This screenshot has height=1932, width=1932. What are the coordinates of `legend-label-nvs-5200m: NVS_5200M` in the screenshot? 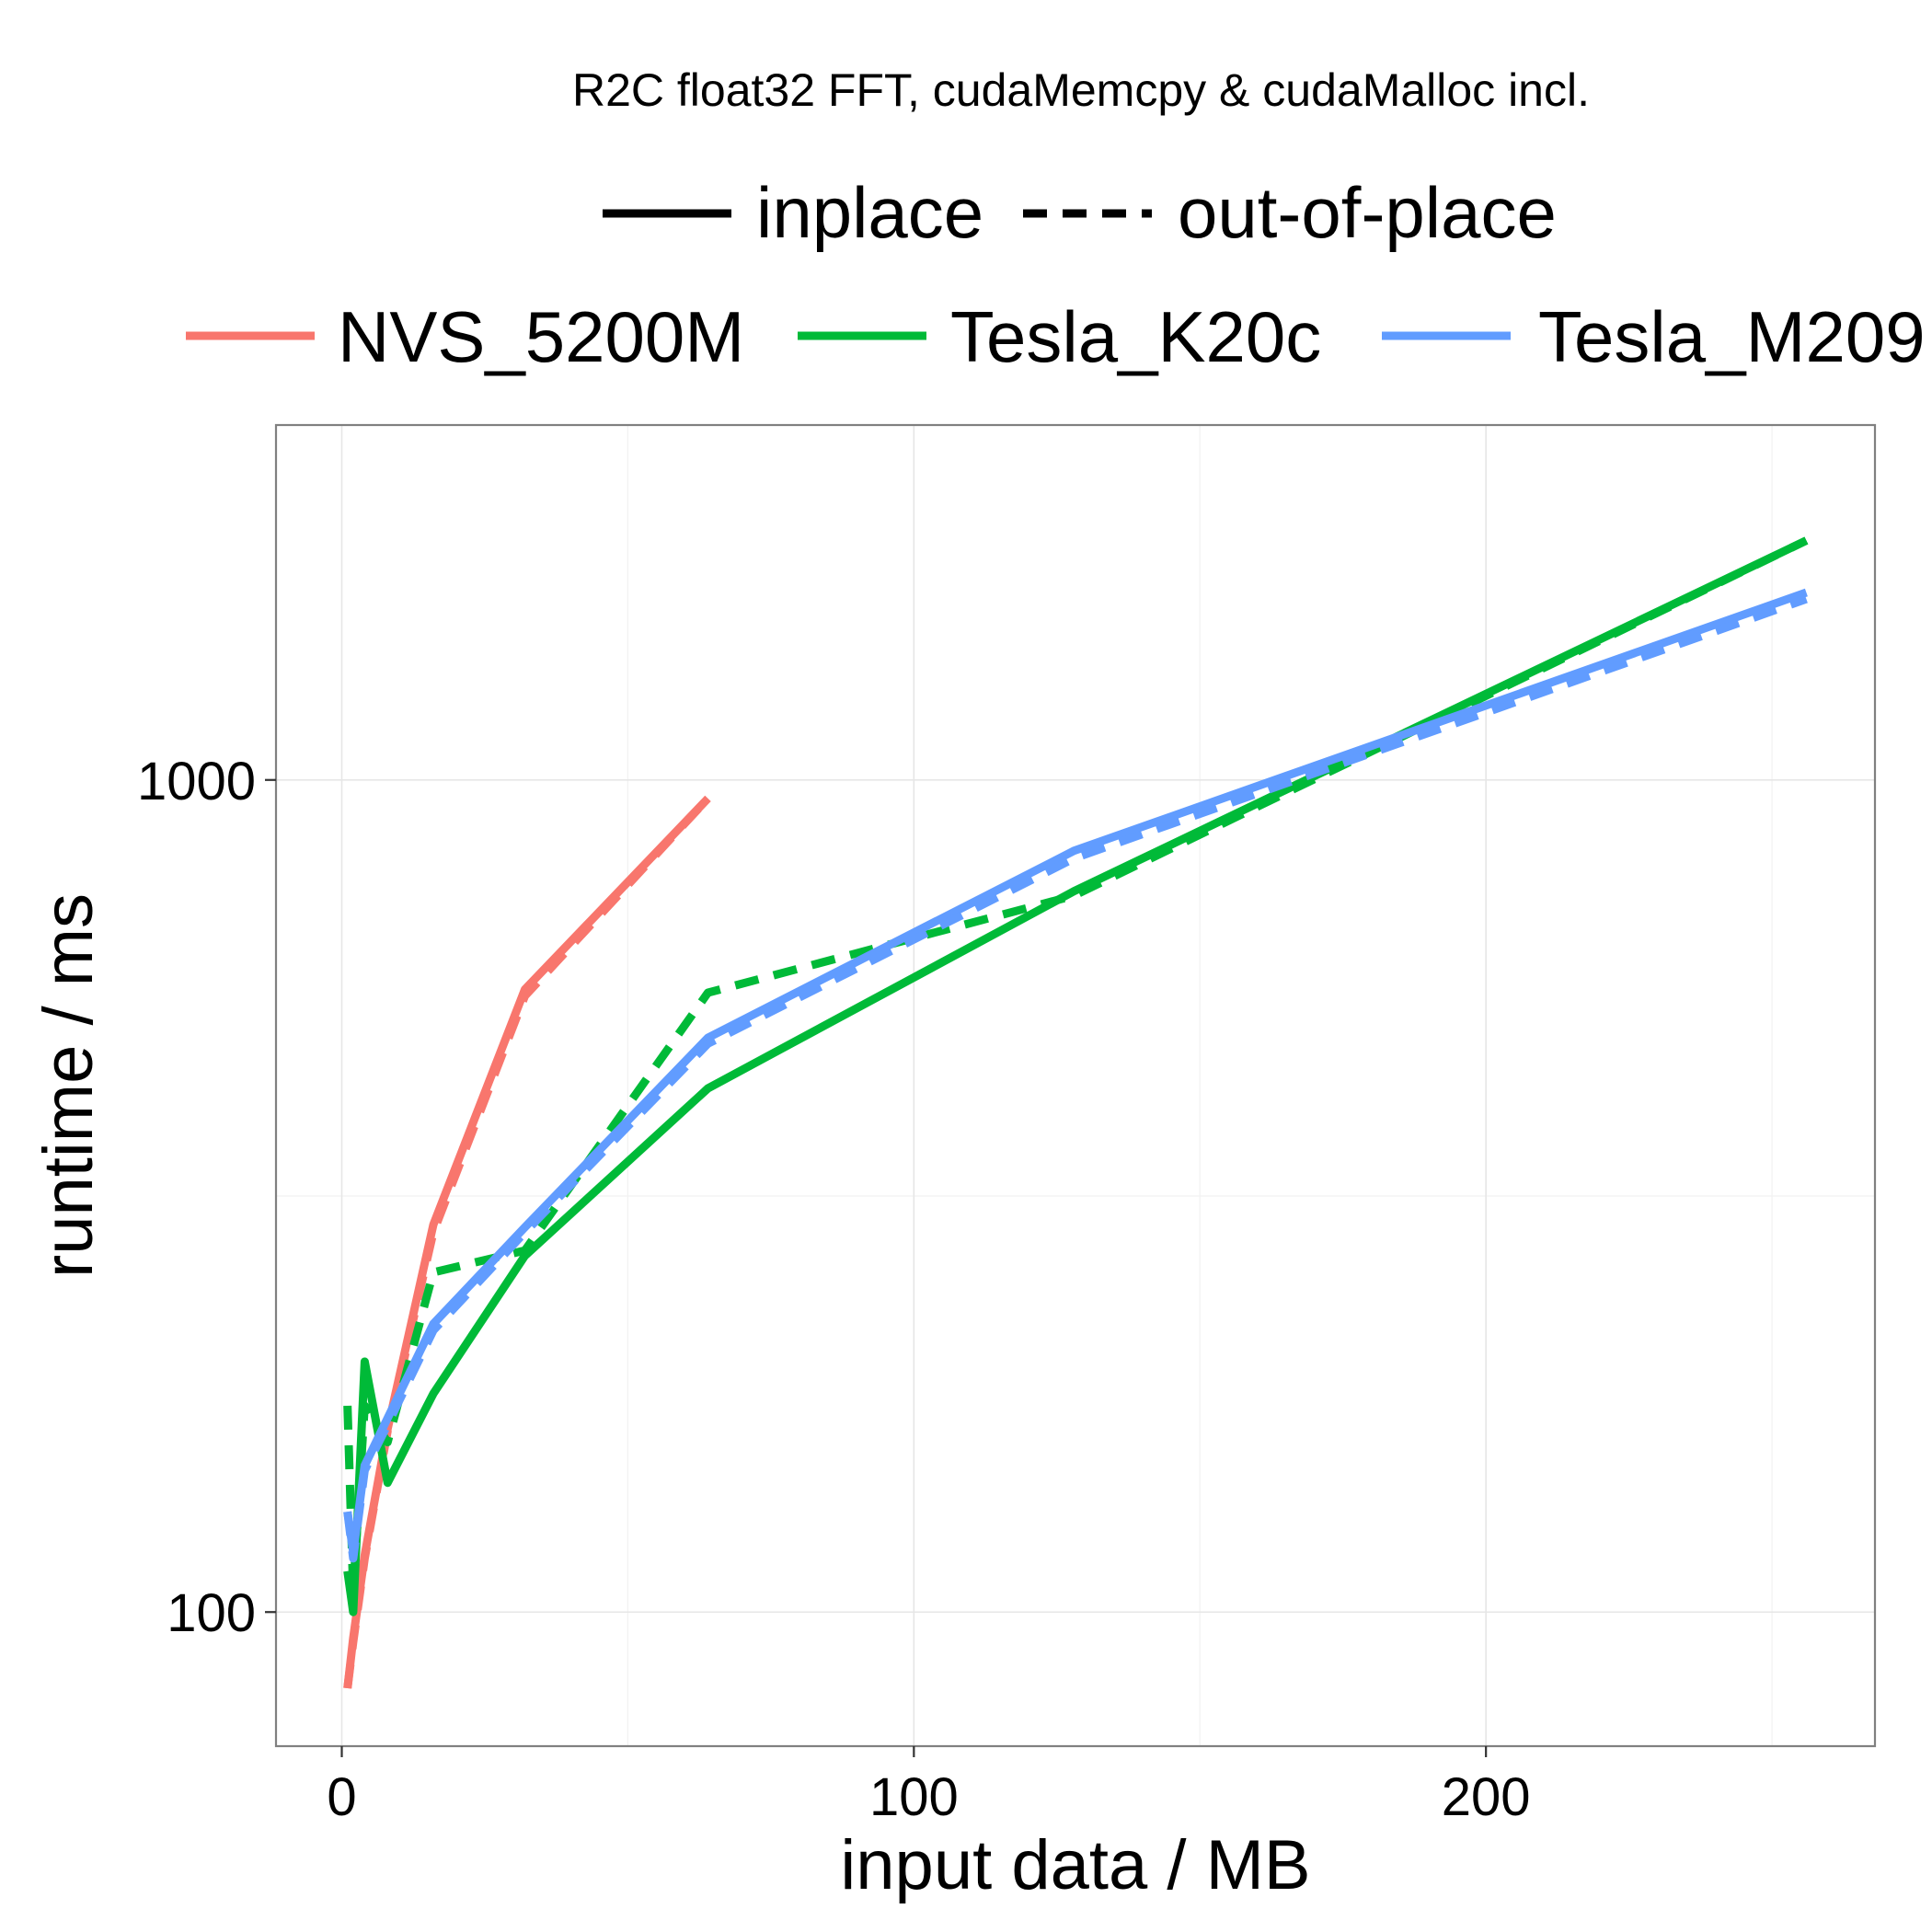 It's located at (541, 336).